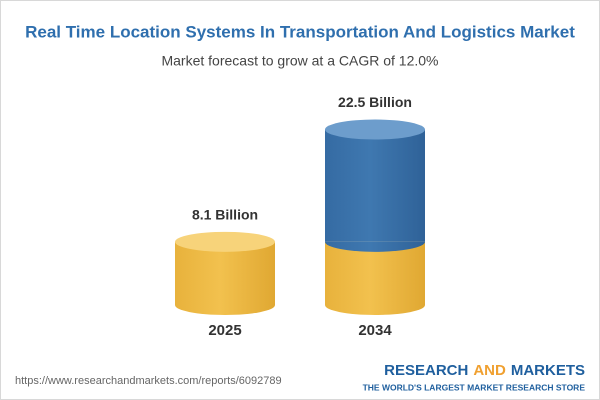 Image resolution: width=600 pixels, height=400 pixels. What do you see at coordinates (489, 370) in the screenshot?
I see `brand-word: AND` at bounding box center [489, 370].